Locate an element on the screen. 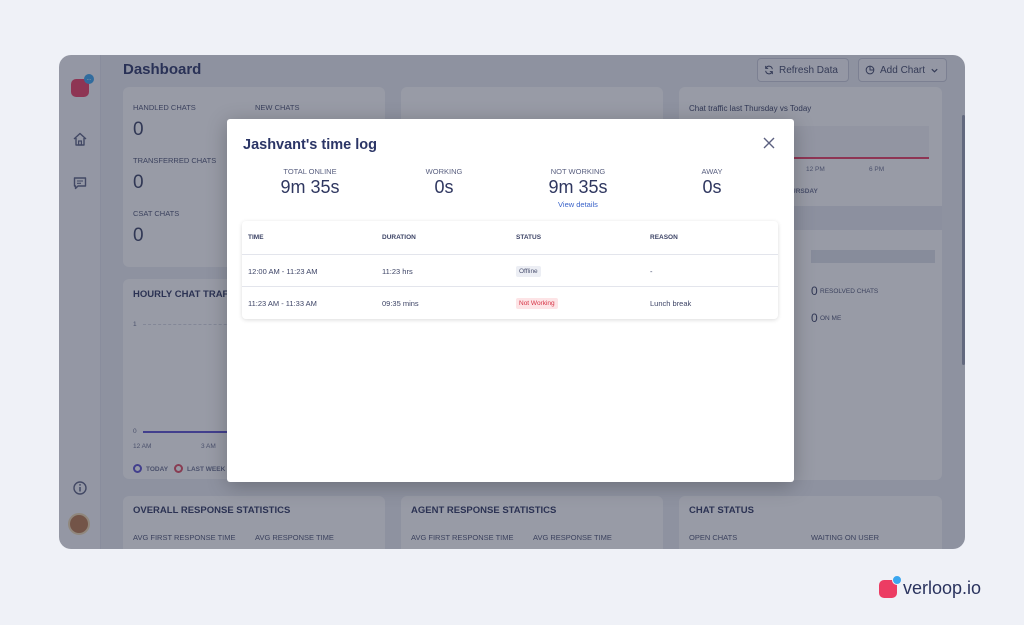  legend-today-label: TODAY is located at coordinates (157, 469).